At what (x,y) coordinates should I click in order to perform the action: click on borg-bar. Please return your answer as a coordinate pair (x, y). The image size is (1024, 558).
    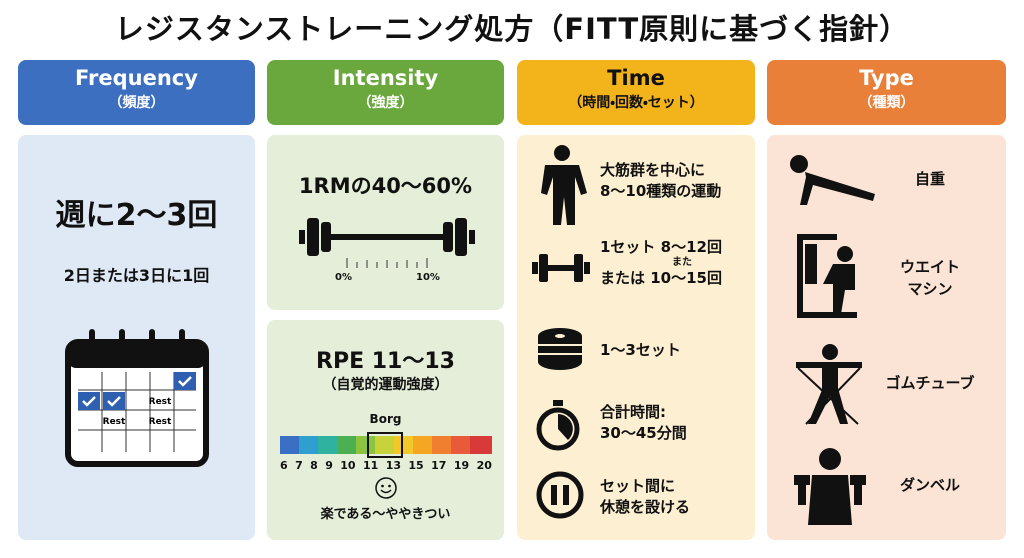
    Looking at the image, I should click on (386, 445).